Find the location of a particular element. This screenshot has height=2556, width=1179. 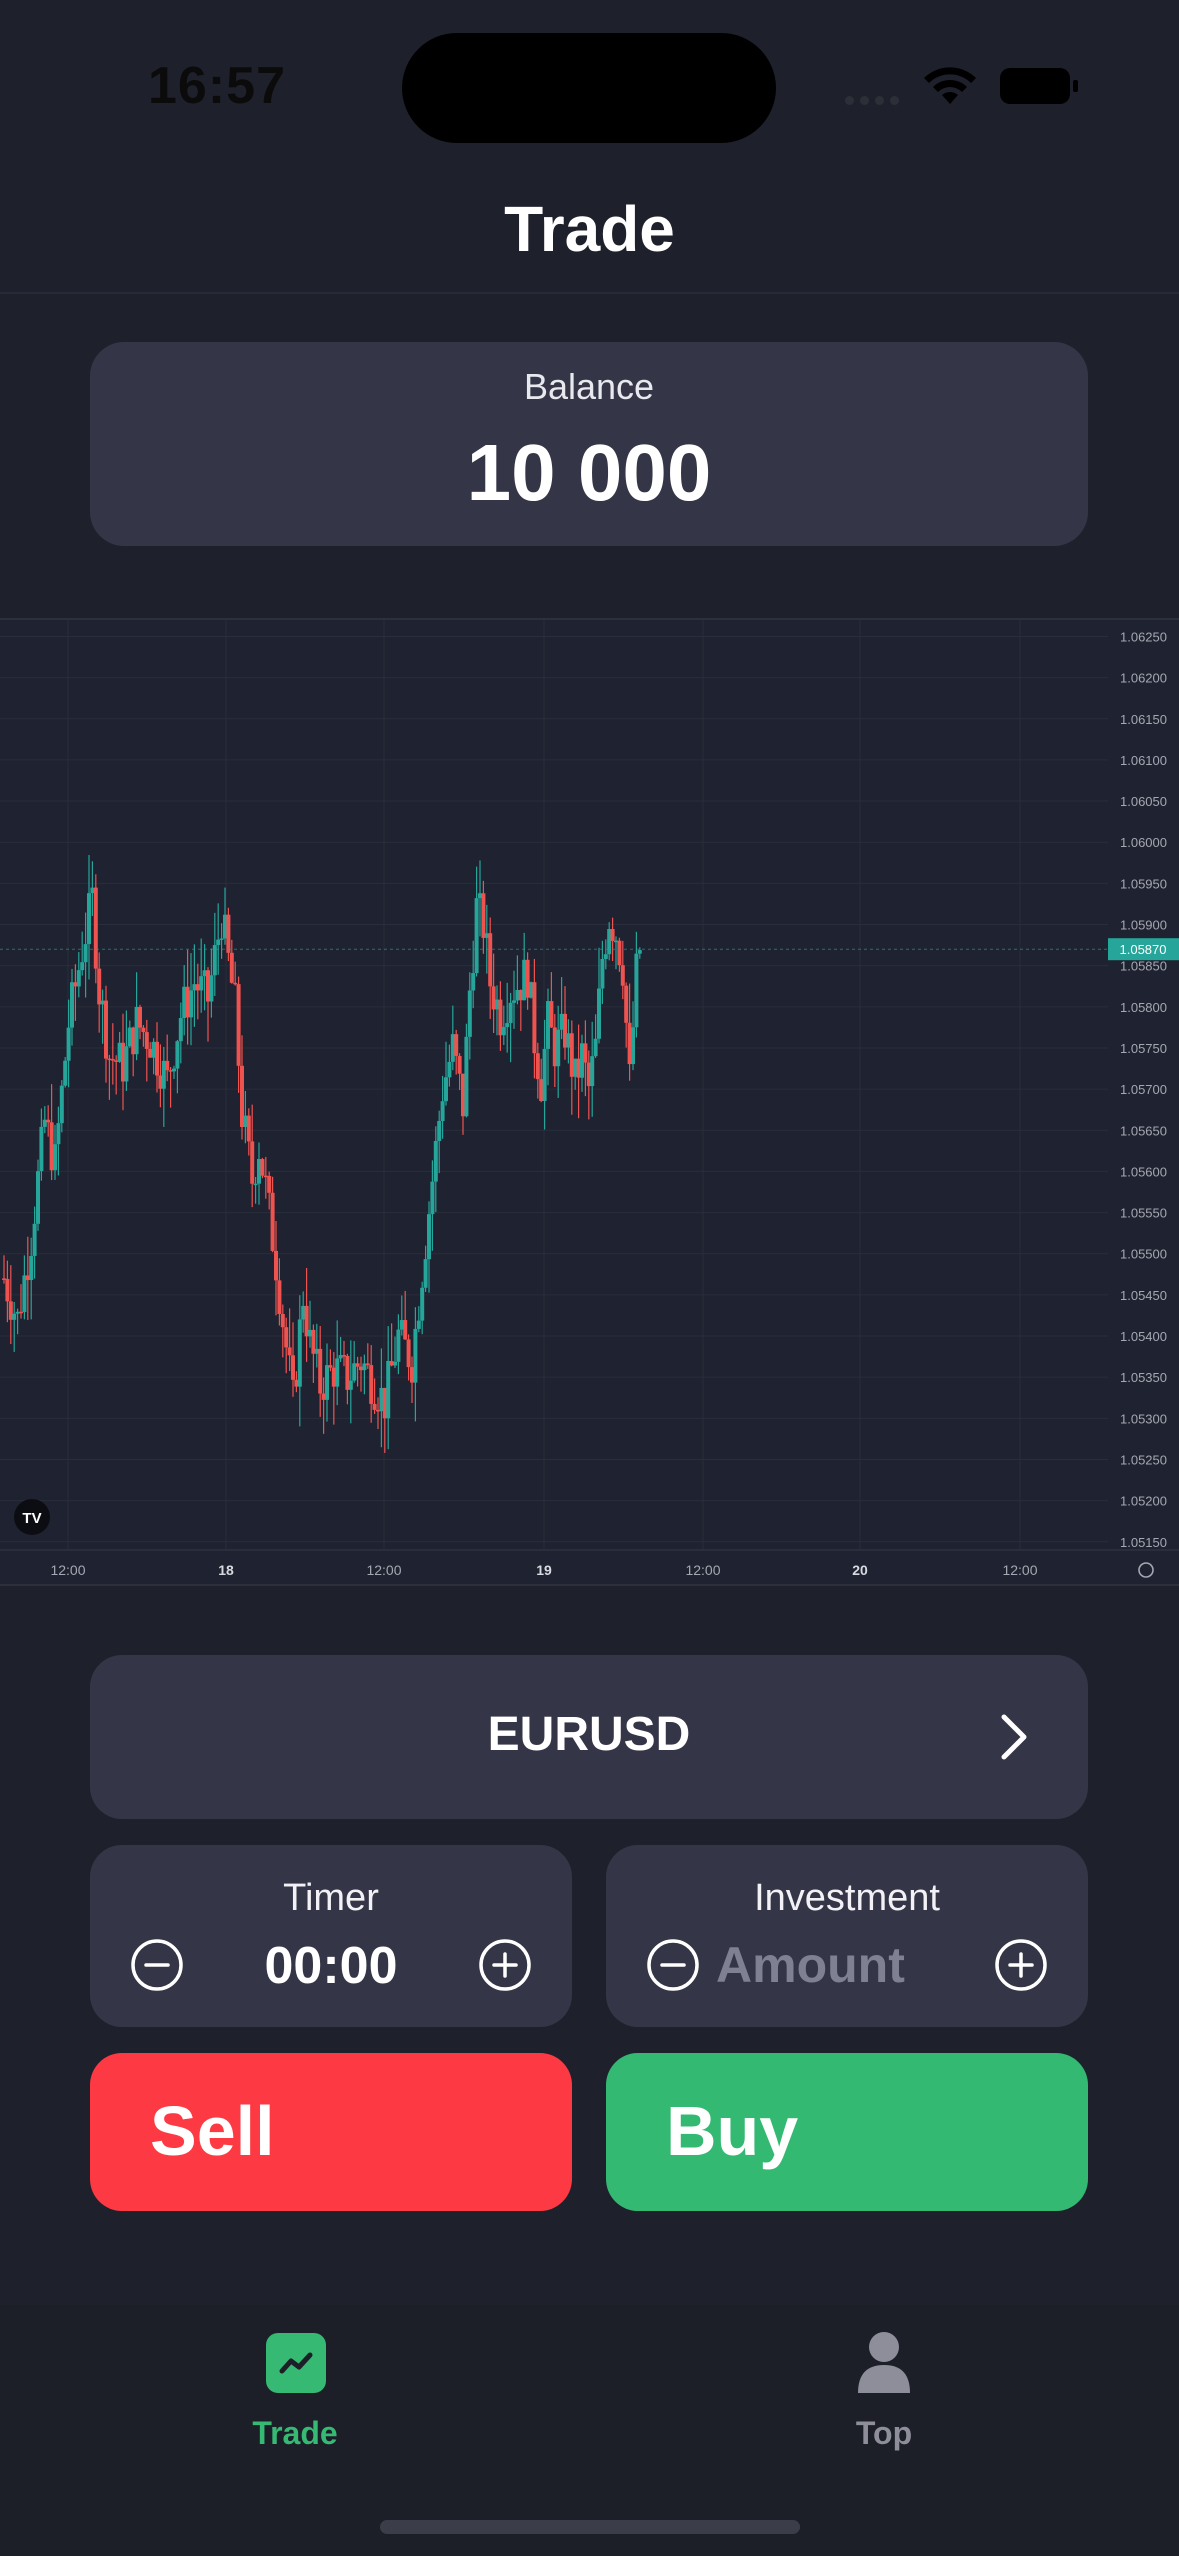

buy-button: Buy is located at coordinates (847, 2132).